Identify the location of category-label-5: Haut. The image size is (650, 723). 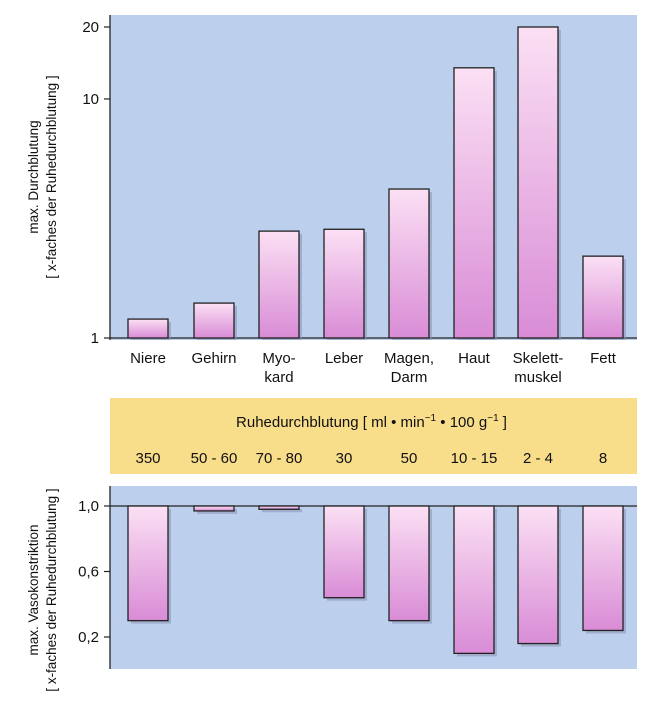
(474, 358).